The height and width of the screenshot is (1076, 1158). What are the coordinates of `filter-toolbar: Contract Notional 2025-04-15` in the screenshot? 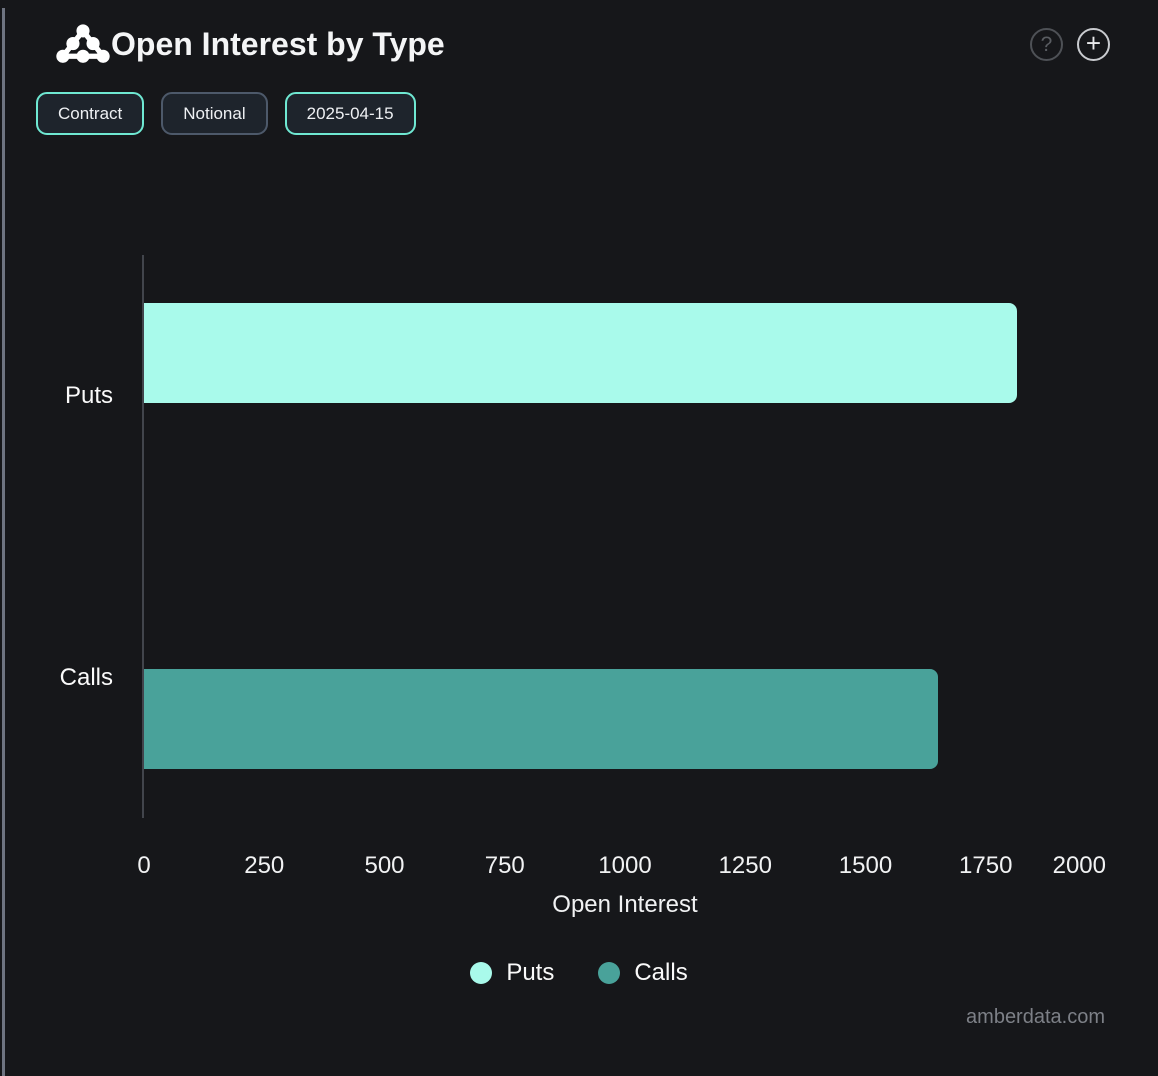 It's located at (226, 113).